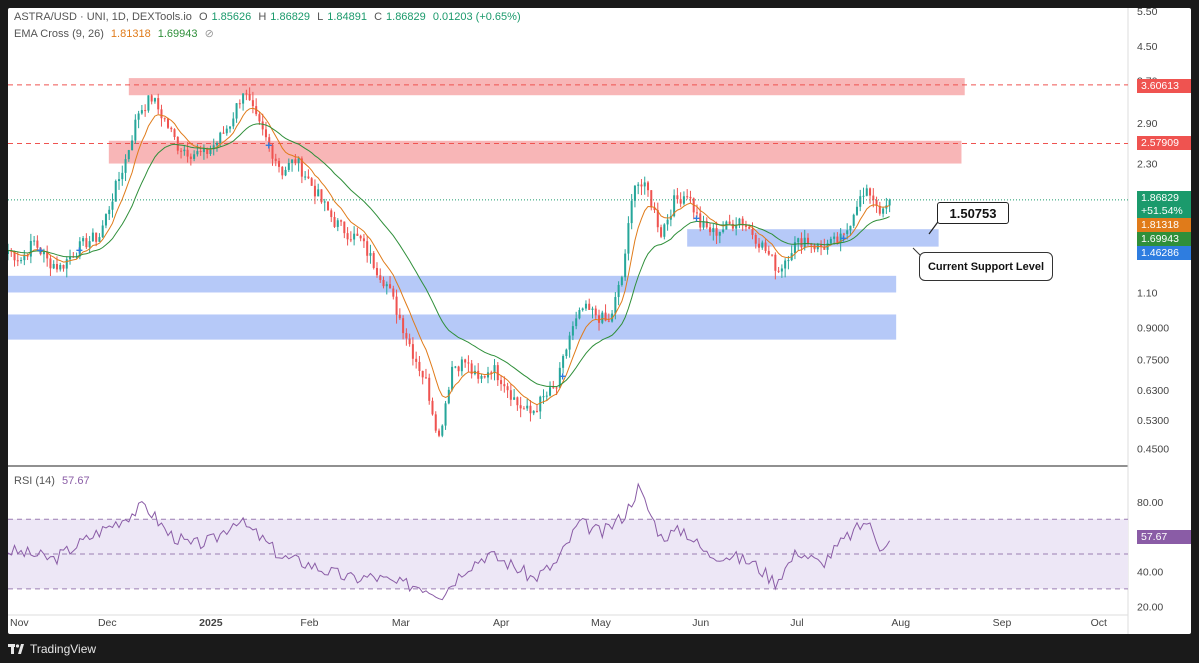 This screenshot has height=663, width=1199. What do you see at coordinates (209, 34) in the screenshot?
I see `eye-off-icon: ⊘` at bounding box center [209, 34].